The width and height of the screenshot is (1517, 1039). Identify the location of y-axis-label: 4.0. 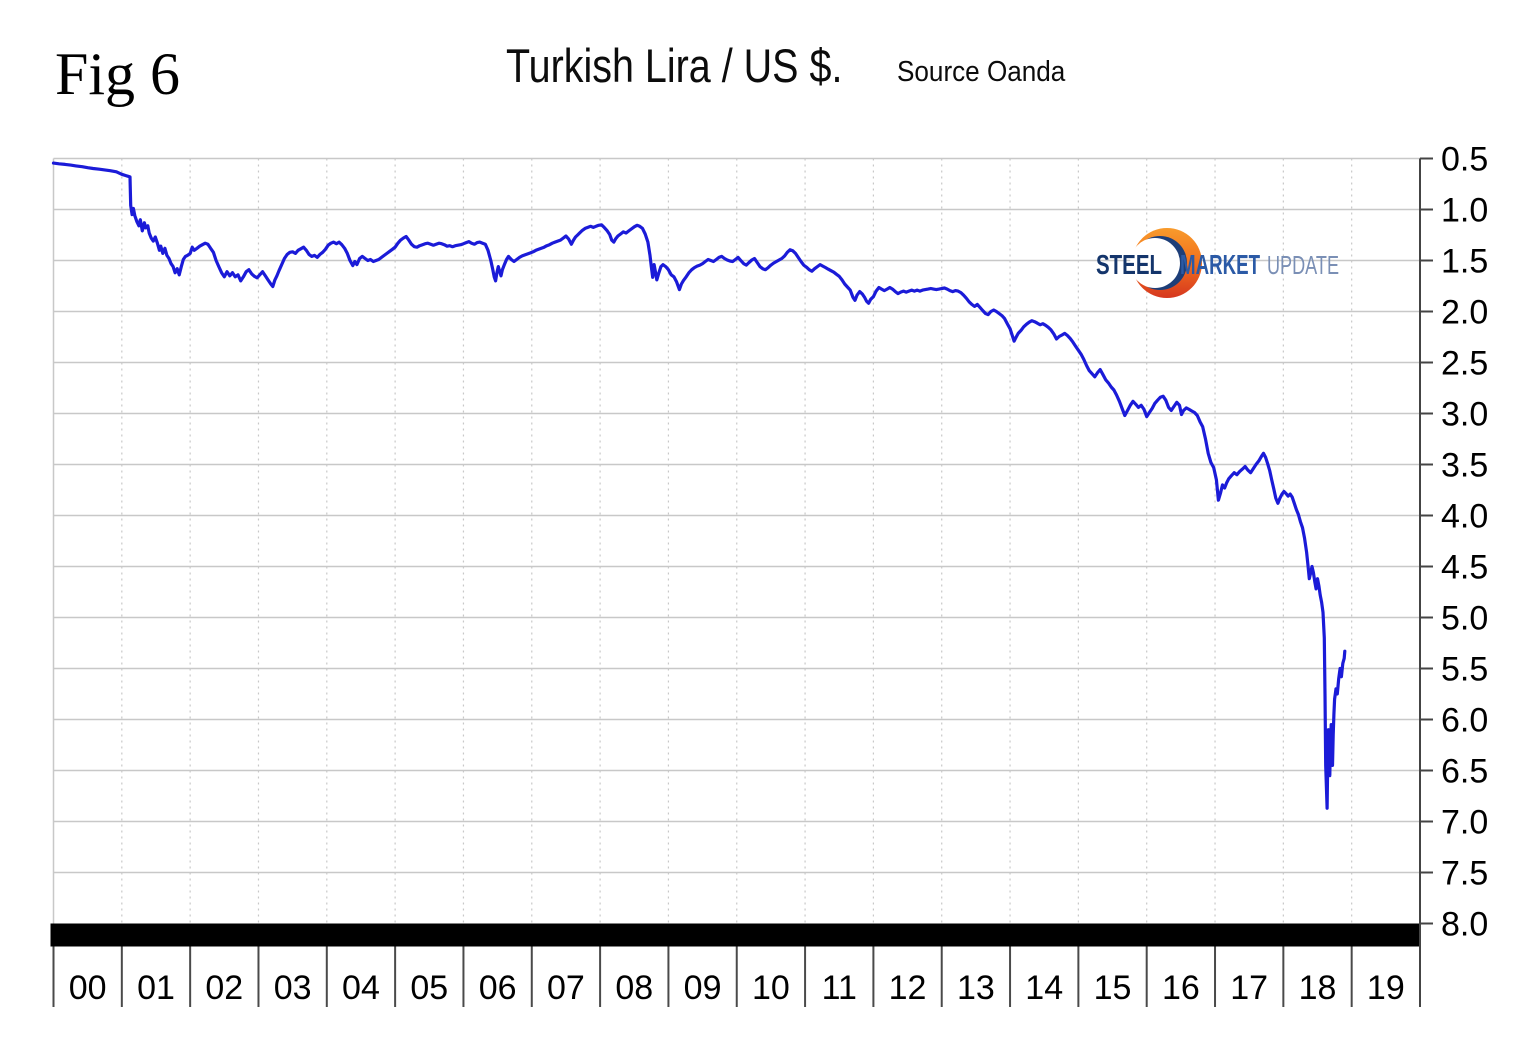
(1464, 517).